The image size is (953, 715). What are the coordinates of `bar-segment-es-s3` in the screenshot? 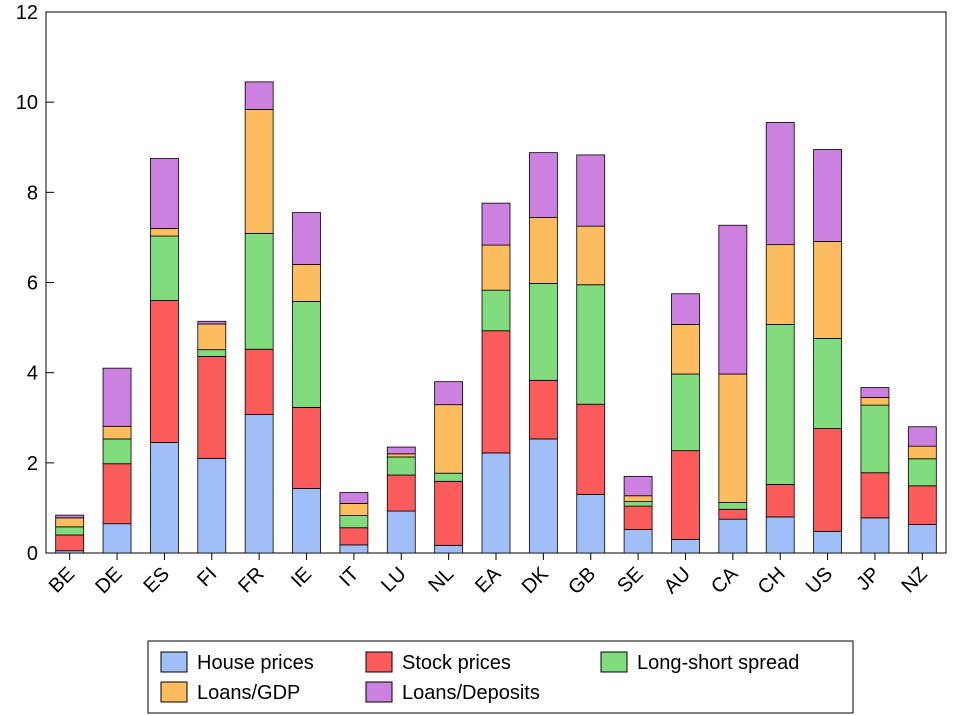 It's located at (164, 232).